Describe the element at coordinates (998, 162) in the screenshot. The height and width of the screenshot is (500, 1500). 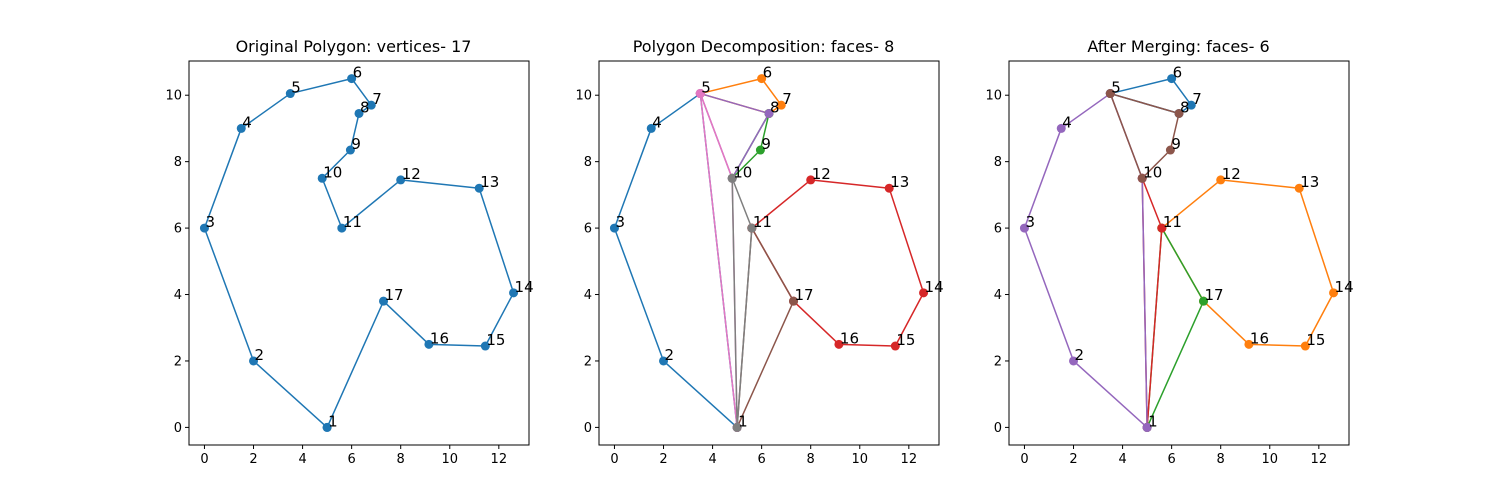
I see `y-tick-label: 8` at that location.